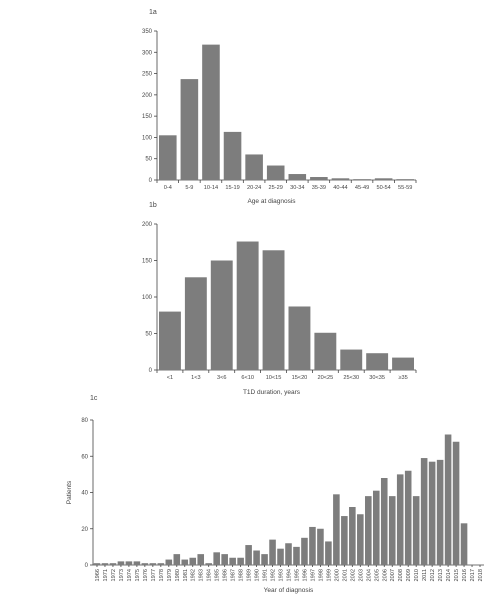 This screenshot has height=599, width=493. What do you see at coordinates (218, 575) in the screenshot?
I see `x-tick-label: 1985` at bounding box center [218, 575].